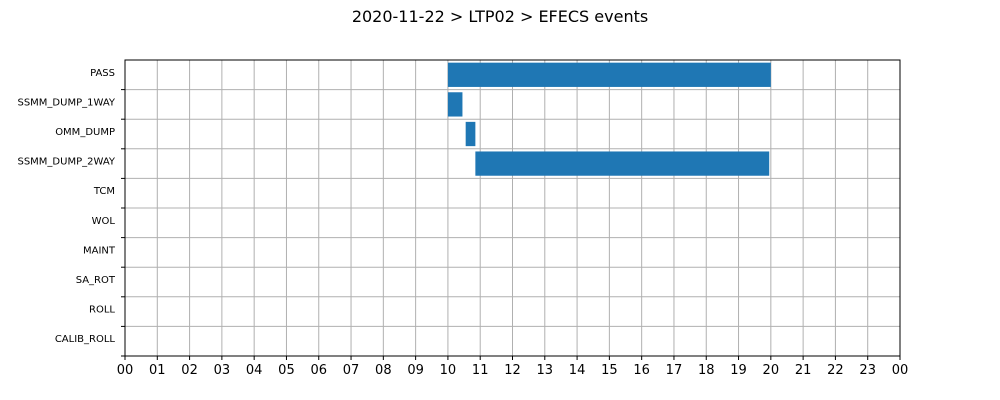 The height and width of the screenshot is (400, 1000). I want to click on x-tick-label: 20, so click(771, 370).